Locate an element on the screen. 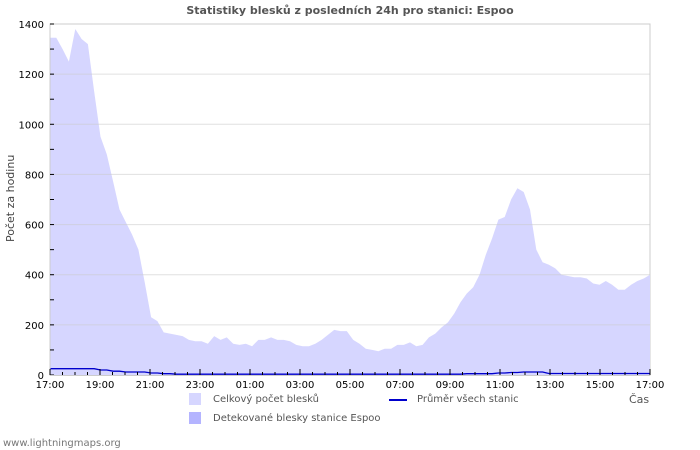 This screenshot has height=450, width=700. x-axis-title: Čas is located at coordinates (639, 399).